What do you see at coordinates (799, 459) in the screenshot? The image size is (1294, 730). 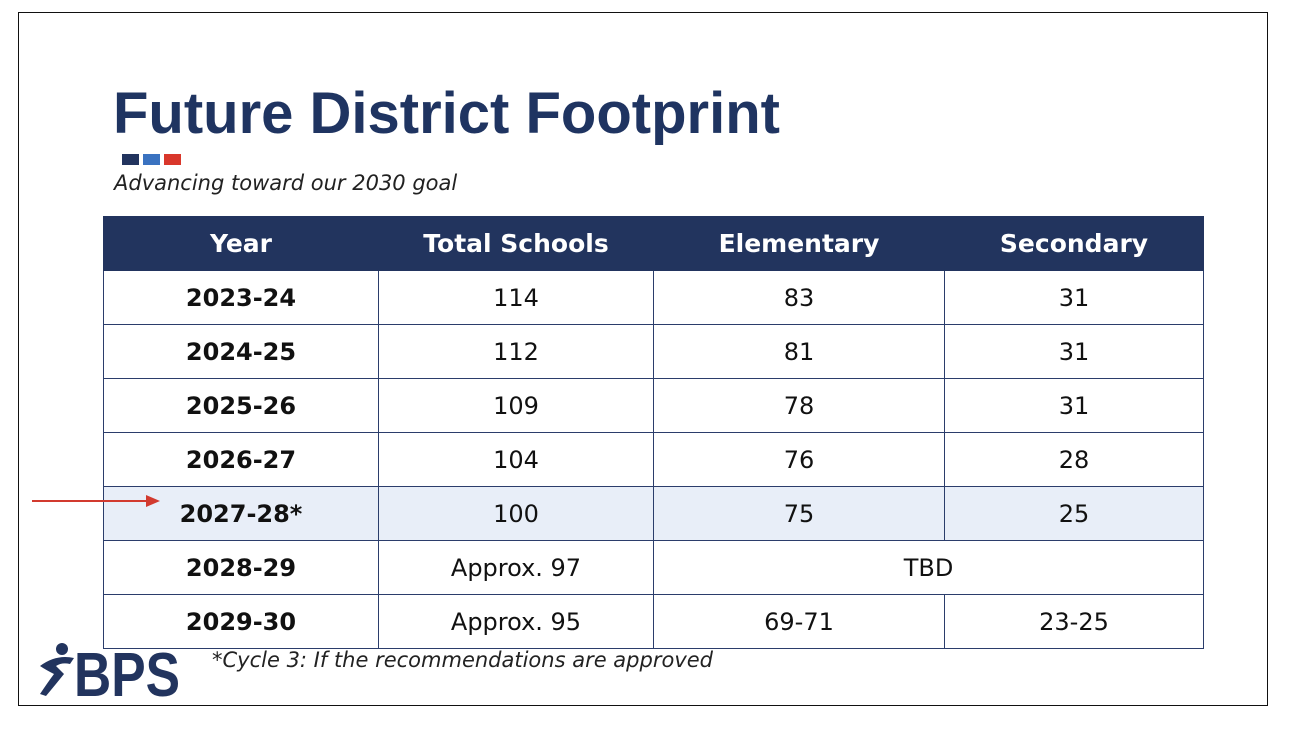 I see `value-cell: 76` at bounding box center [799, 459].